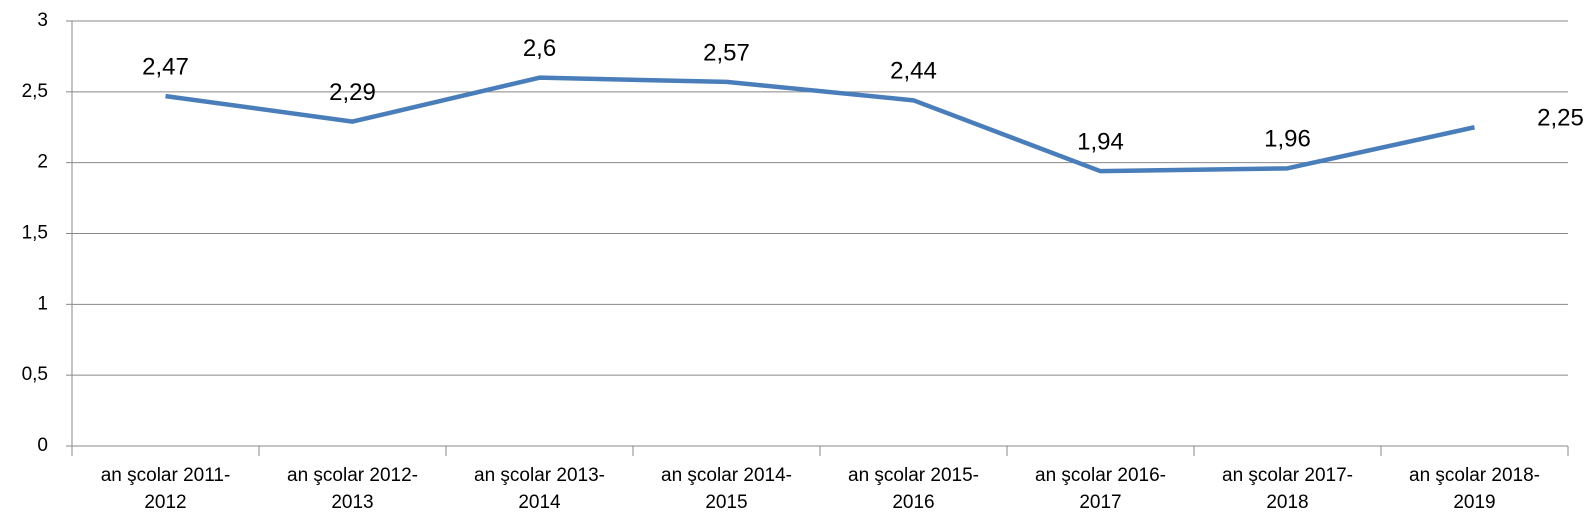 Image resolution: width=1589 pixels, height=531 pixels. What do you see at coordinates (42, 445) in the screenshot?
I see `y-tick-label: 0` at bounding box center [42, 445].